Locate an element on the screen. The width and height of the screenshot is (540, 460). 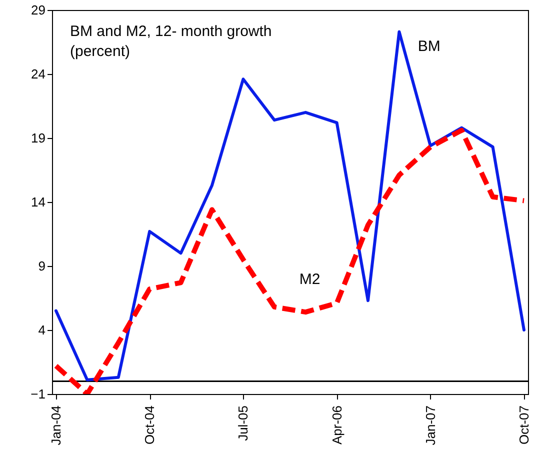
x-tick-label: Jan-04 is located at coordinates (56, 426).